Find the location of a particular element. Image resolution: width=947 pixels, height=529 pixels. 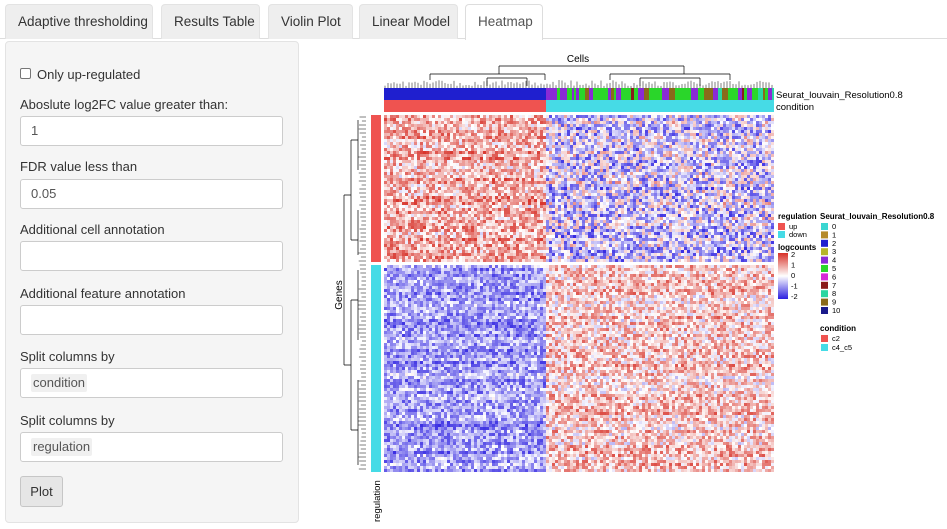

cell-annotation-select is located at coordinates (151, 256).